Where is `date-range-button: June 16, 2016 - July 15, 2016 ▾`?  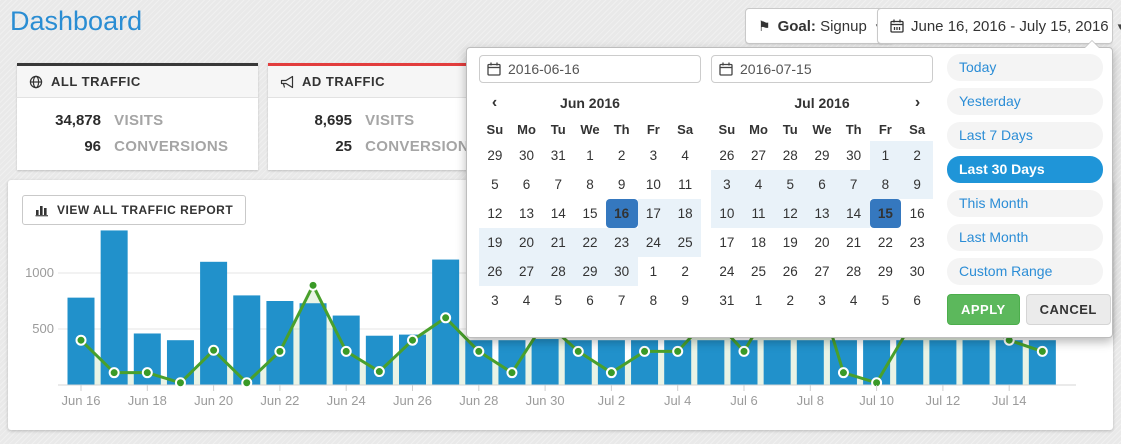
date-range-button: June 16, 2016 - July 15, 2016 ▾ is located at coordinates (999, 26).